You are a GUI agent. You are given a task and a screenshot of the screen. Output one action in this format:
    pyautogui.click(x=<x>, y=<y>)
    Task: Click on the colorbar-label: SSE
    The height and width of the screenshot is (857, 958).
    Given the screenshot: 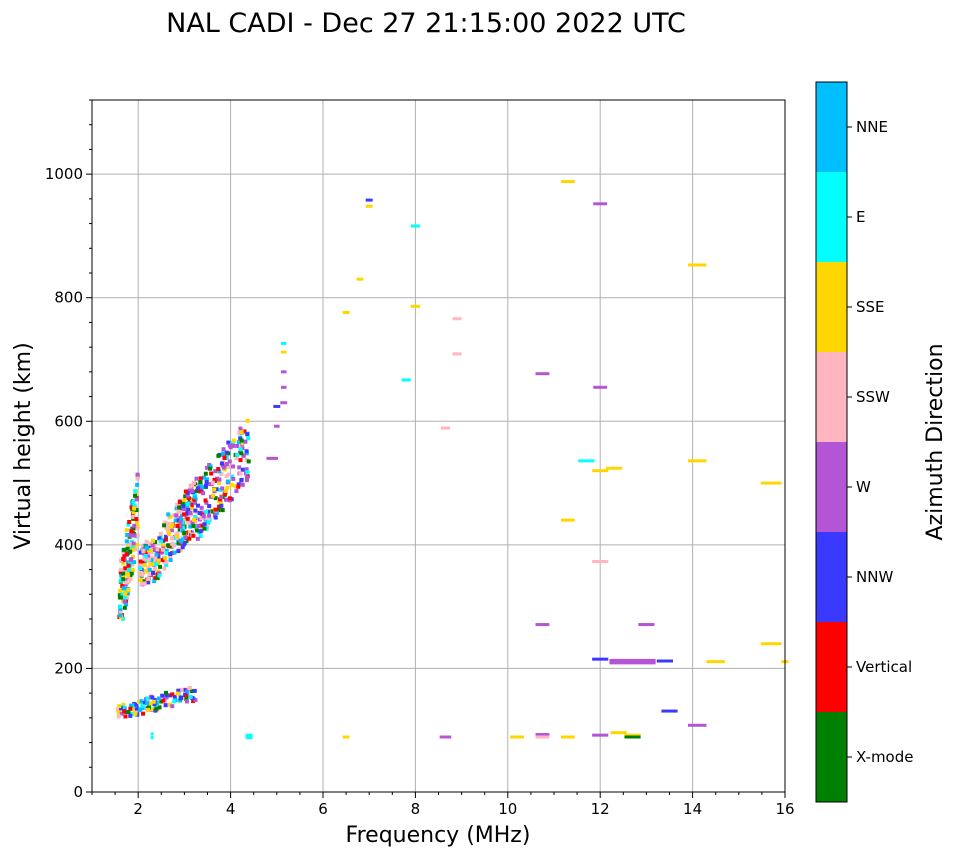 What is the action you would take?
    pyautogui.click(x=870, y=307)
    